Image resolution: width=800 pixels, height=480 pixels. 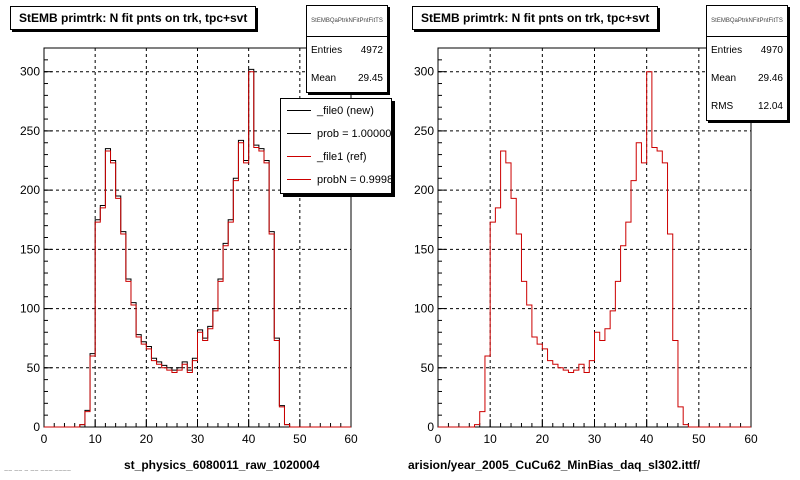 What do you see at coordinates (300, 439) in the screenshot?
I see `panel-1-x-tick-label: 50` at bounding box center [300, 439].